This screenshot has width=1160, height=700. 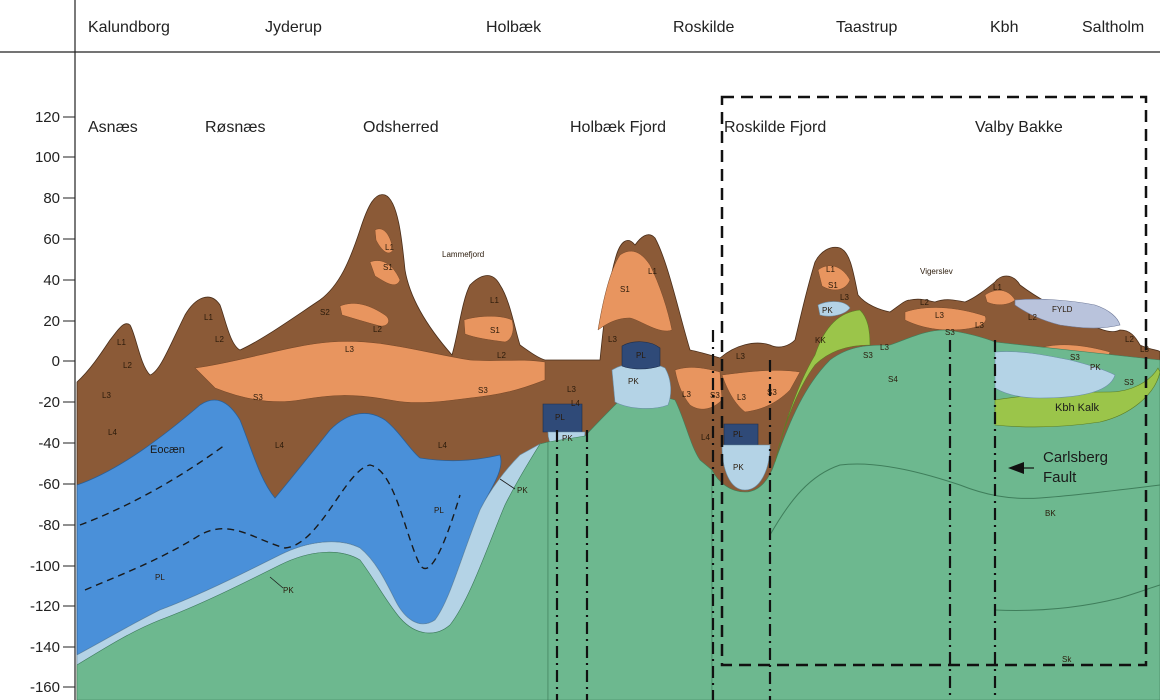 I want to click on y-tick-label: -20, so click(x=49, y=402).